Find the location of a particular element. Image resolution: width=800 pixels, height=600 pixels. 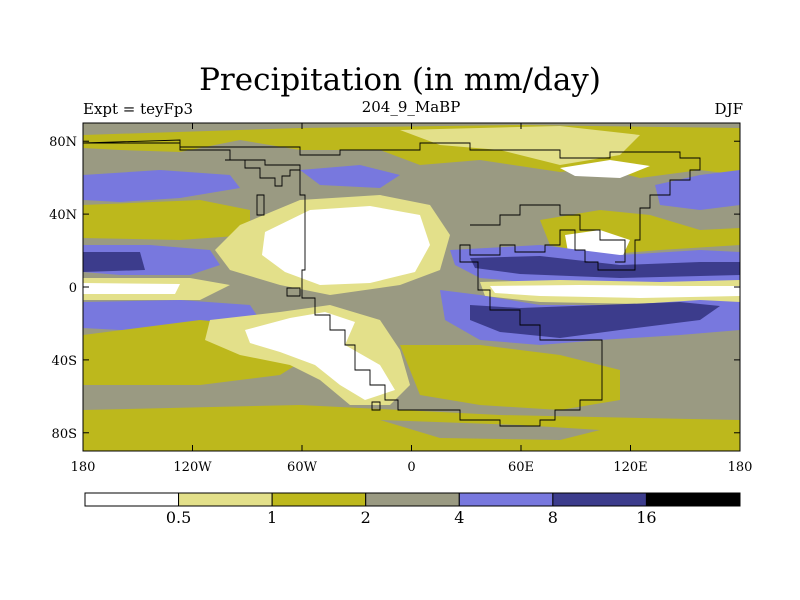

x-tick-label: 120W is located at coordinates (192, 467).